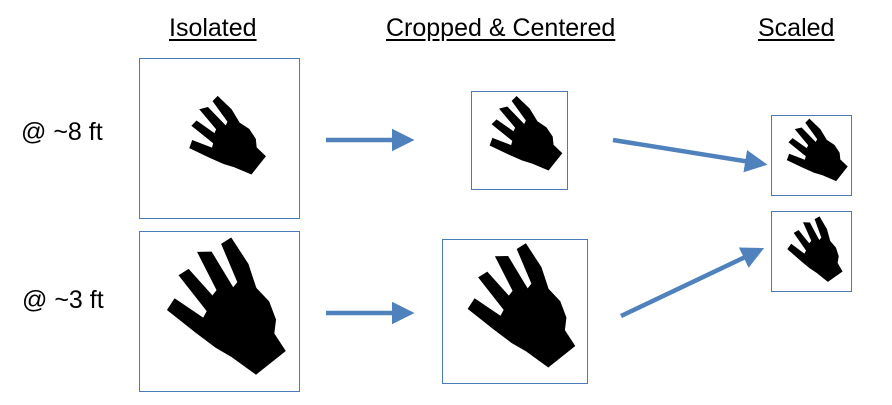 This screenshot has height=405, width=892. I want to click on scaled-far-frame, so click(811, 155).